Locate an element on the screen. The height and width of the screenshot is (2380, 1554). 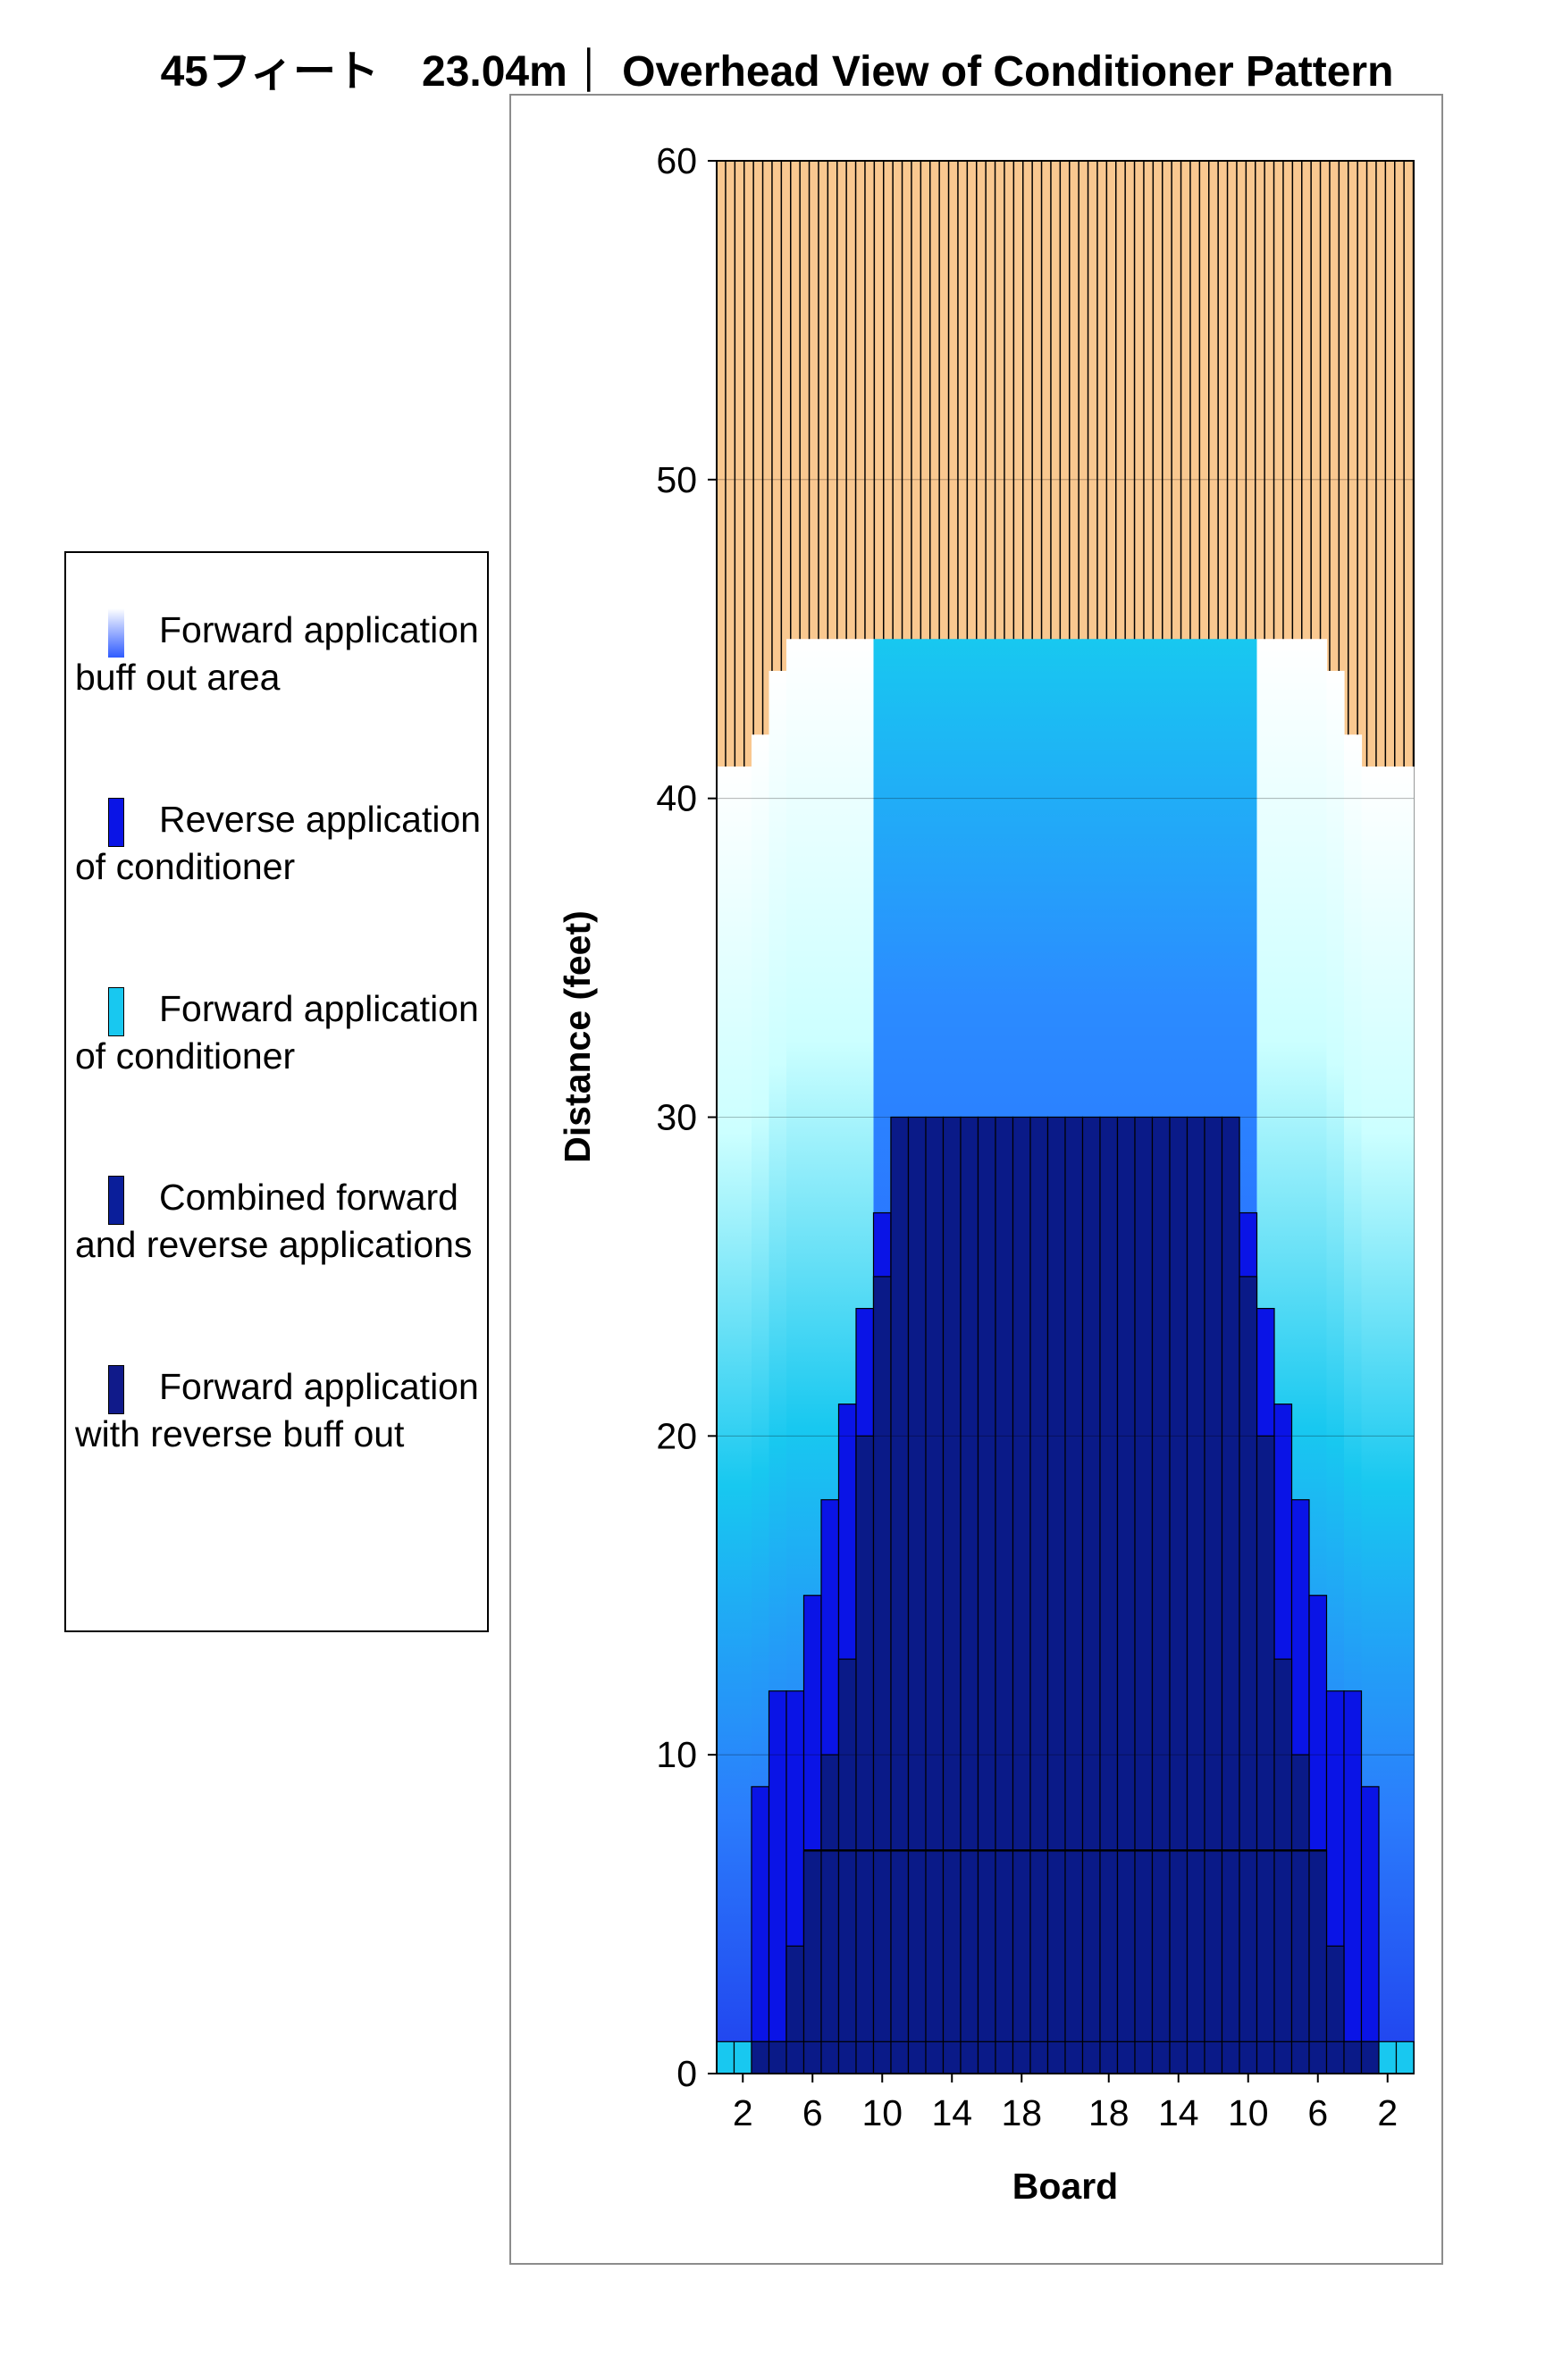
legend-label: Forward application buff out area is located at coordinates (277, 653).